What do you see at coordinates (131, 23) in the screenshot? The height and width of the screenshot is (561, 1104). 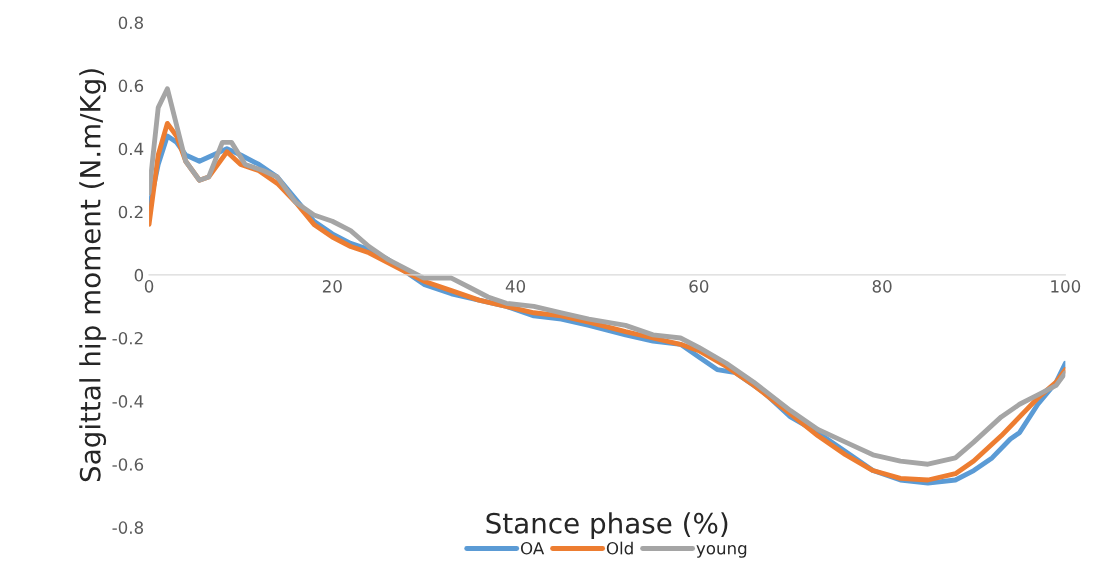 I see `y-tick-label: 0.8` at bounding box center [131, 23].